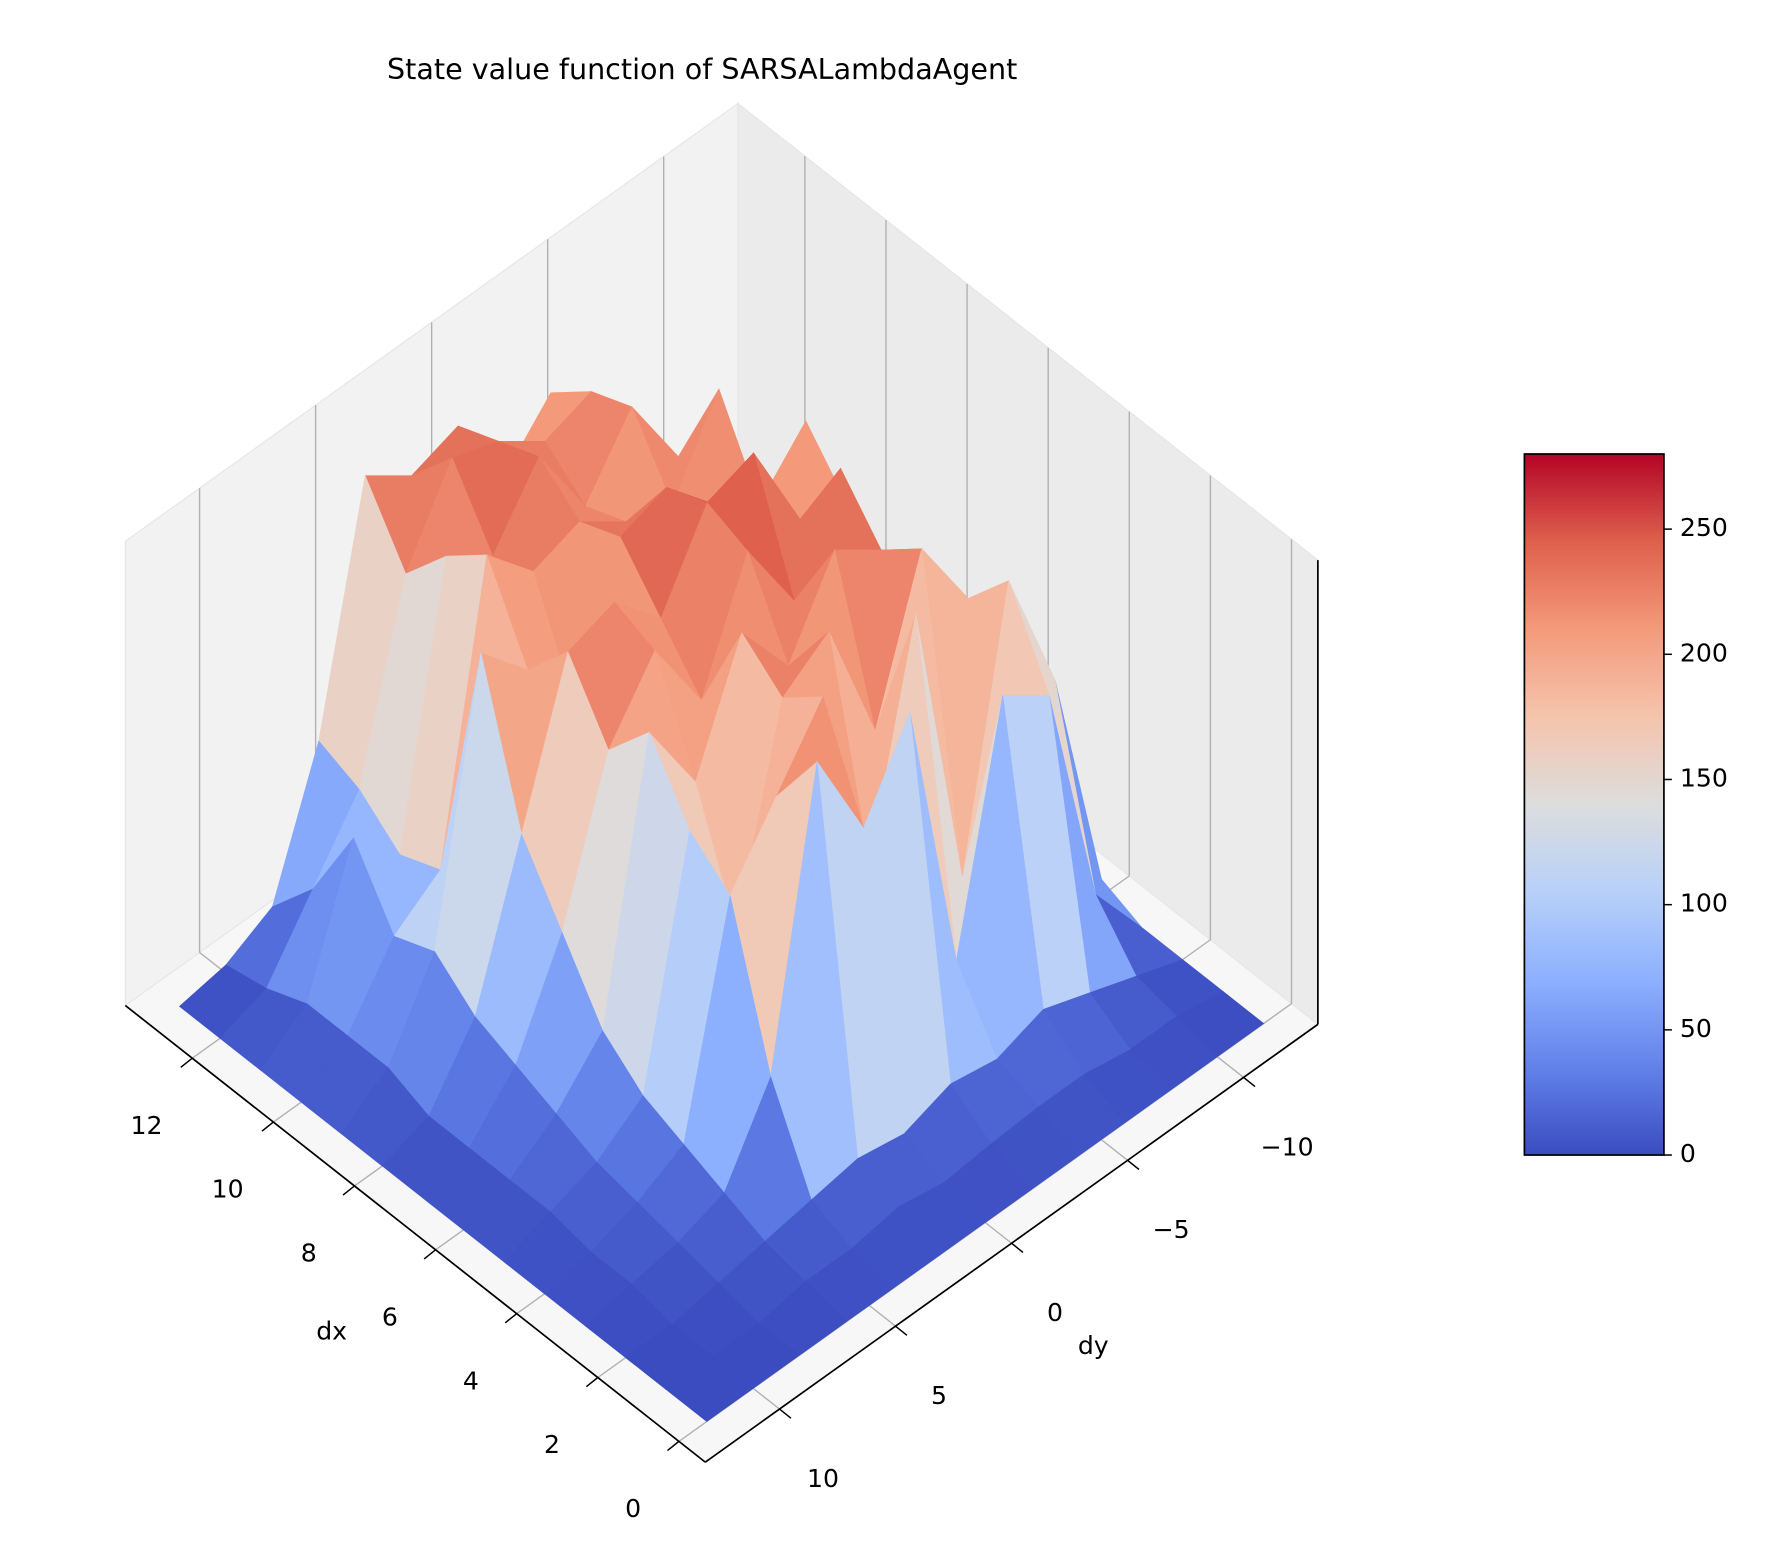  What do you see at coordinates (228, 1189) in the screenshot?
I see `x-tick-label: 10` at bounding box center [228, 1189].